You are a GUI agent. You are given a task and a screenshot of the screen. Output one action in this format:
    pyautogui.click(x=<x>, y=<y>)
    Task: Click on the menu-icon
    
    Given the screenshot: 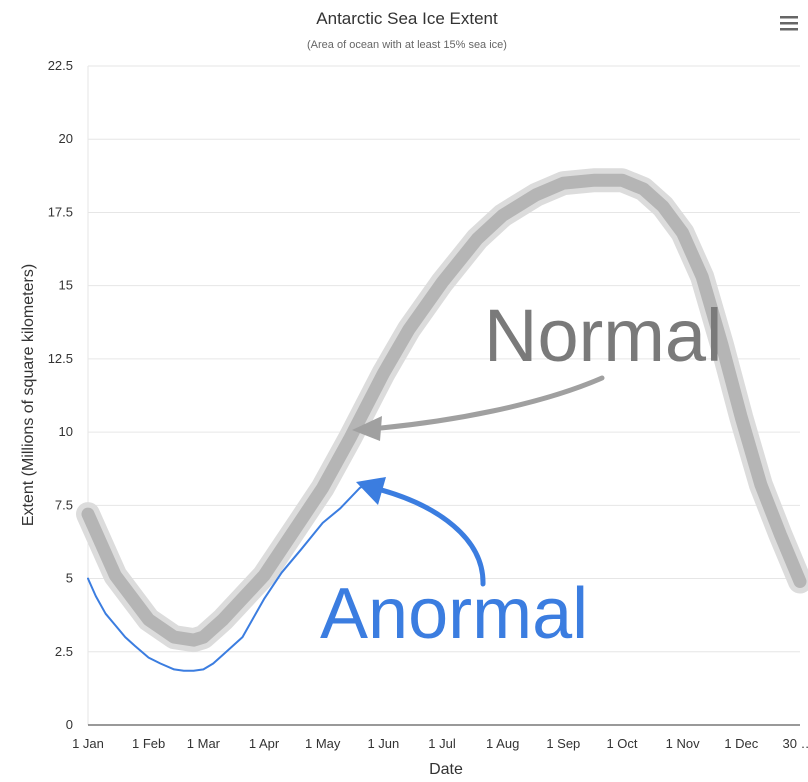 What is the action you would take?
    pyautogui.click(x=789, y=23)
    